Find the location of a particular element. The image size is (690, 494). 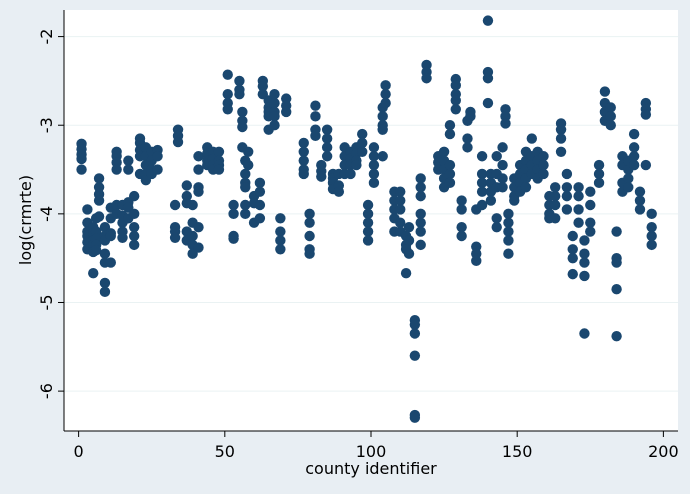

x-tick-label: 100 is located at coordinates (371, 451).